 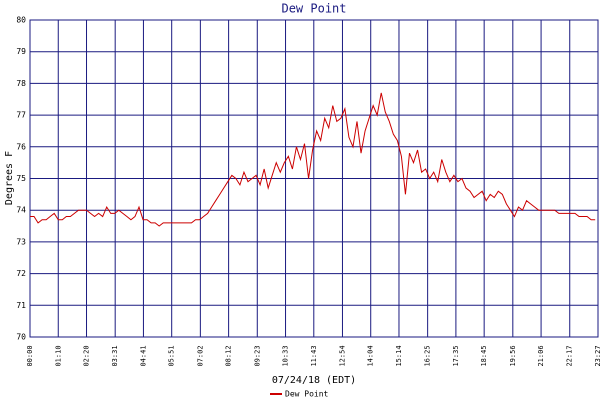 What do you see at coordinates (399, 355) in the screenshot?
I see `x-tick-label: 15:14` at bounding box center [399, 355].